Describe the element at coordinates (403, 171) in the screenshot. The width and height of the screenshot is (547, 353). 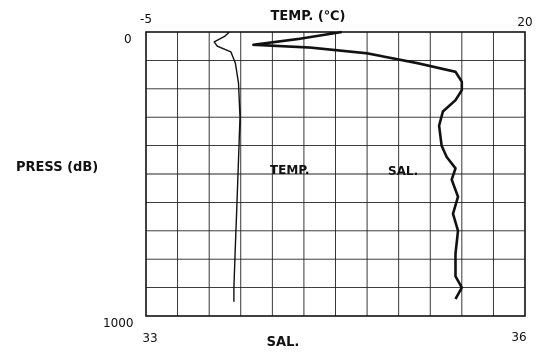
I see `sal-curve-label: SAL.` at that location.